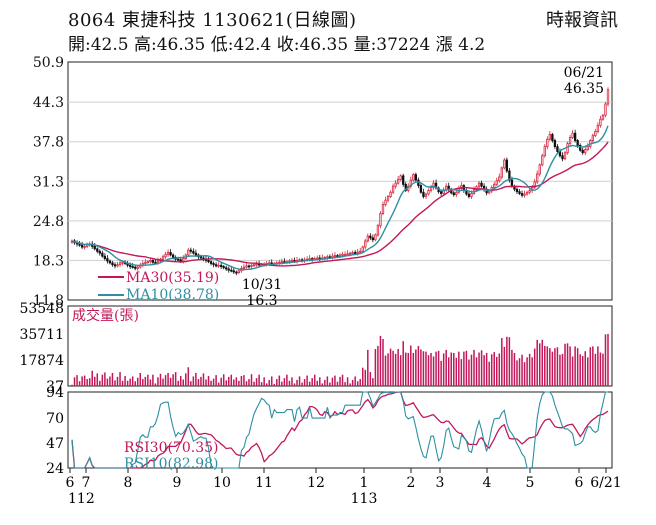 This screenshot has height=525, width=656. Describe the element at coordinates (177, 483) in the screenshot. I see `x-tick-label: 9` at that location.